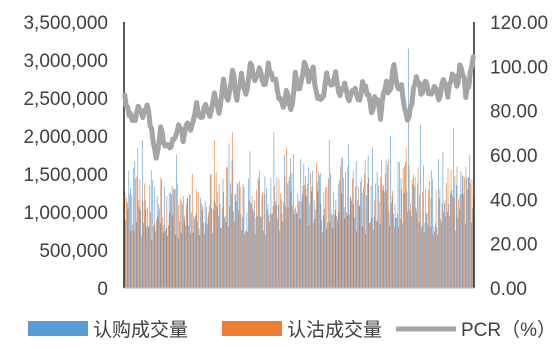  I want to click on right-tick-label: 0.00, so click(508, 289).